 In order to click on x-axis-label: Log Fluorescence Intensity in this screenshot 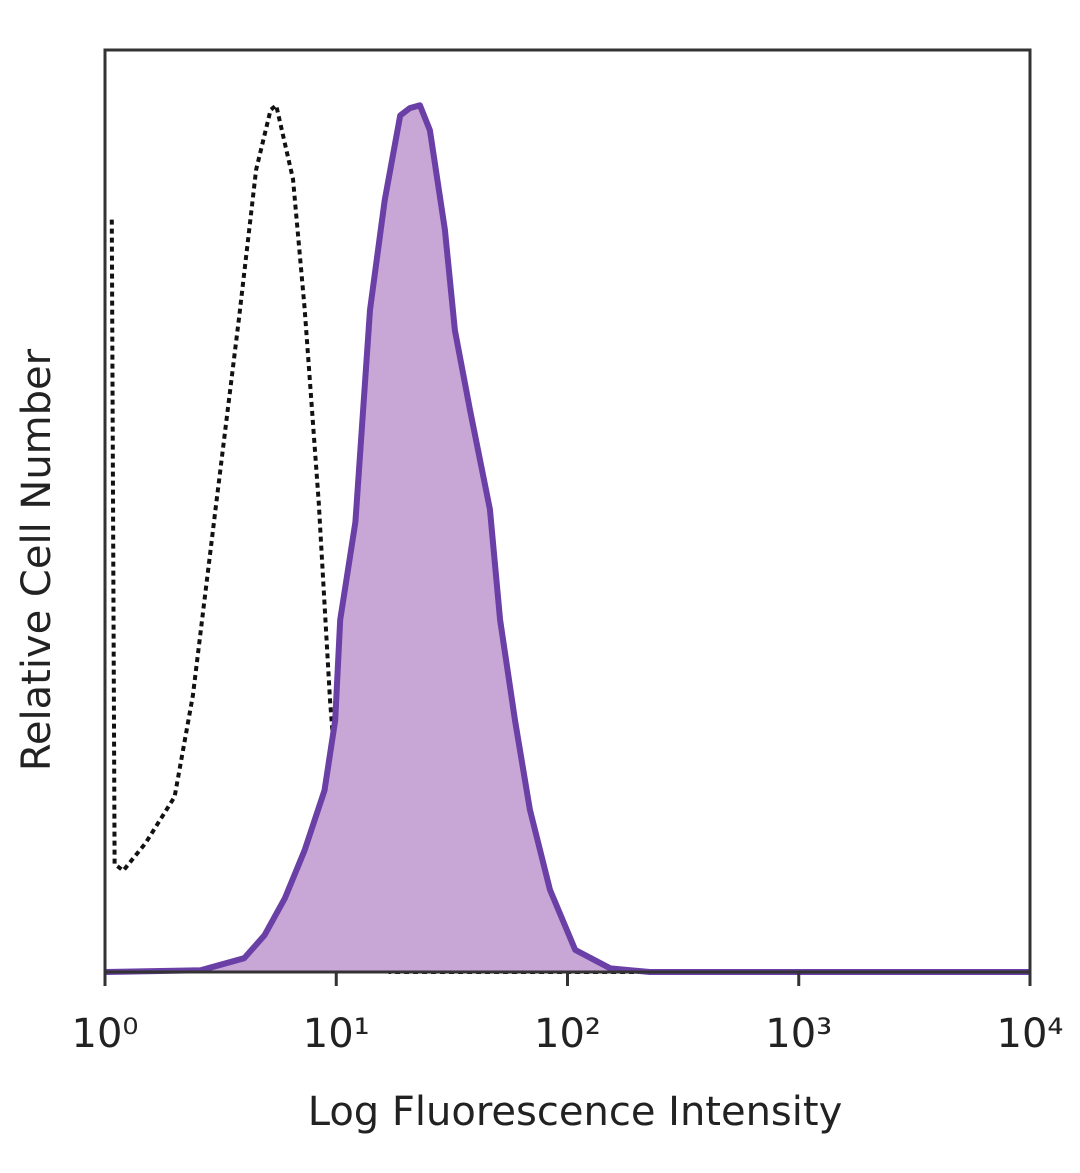, I will do `click(575, 1112)`.